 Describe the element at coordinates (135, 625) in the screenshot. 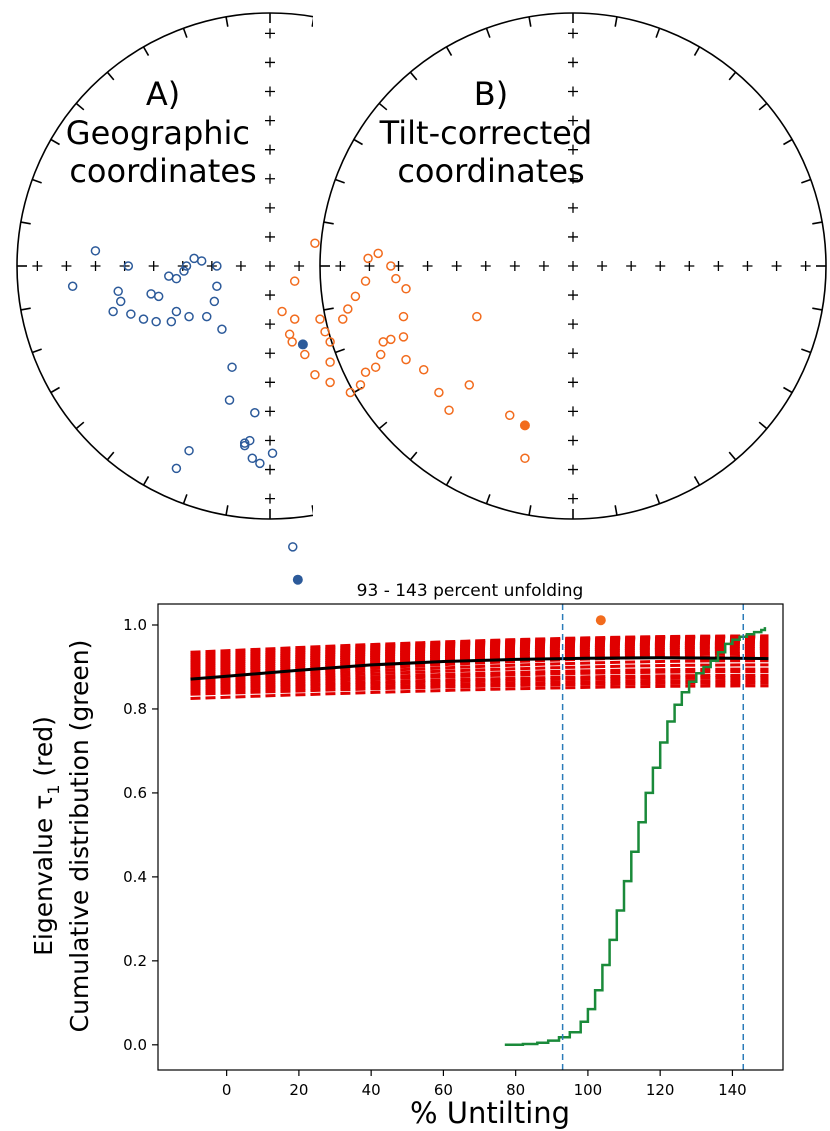

I see `y-tick-label: 1.0` at that location.